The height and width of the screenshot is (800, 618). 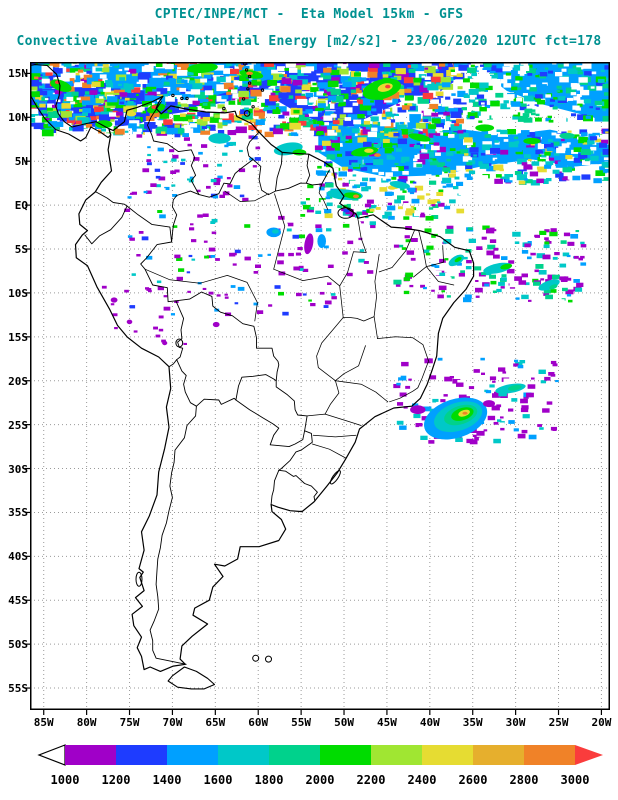 What do you see at coordinates (524, 780) in the screenshot?
I see `colorbar-tick-label: 2800` at bounding box center [524, 780].